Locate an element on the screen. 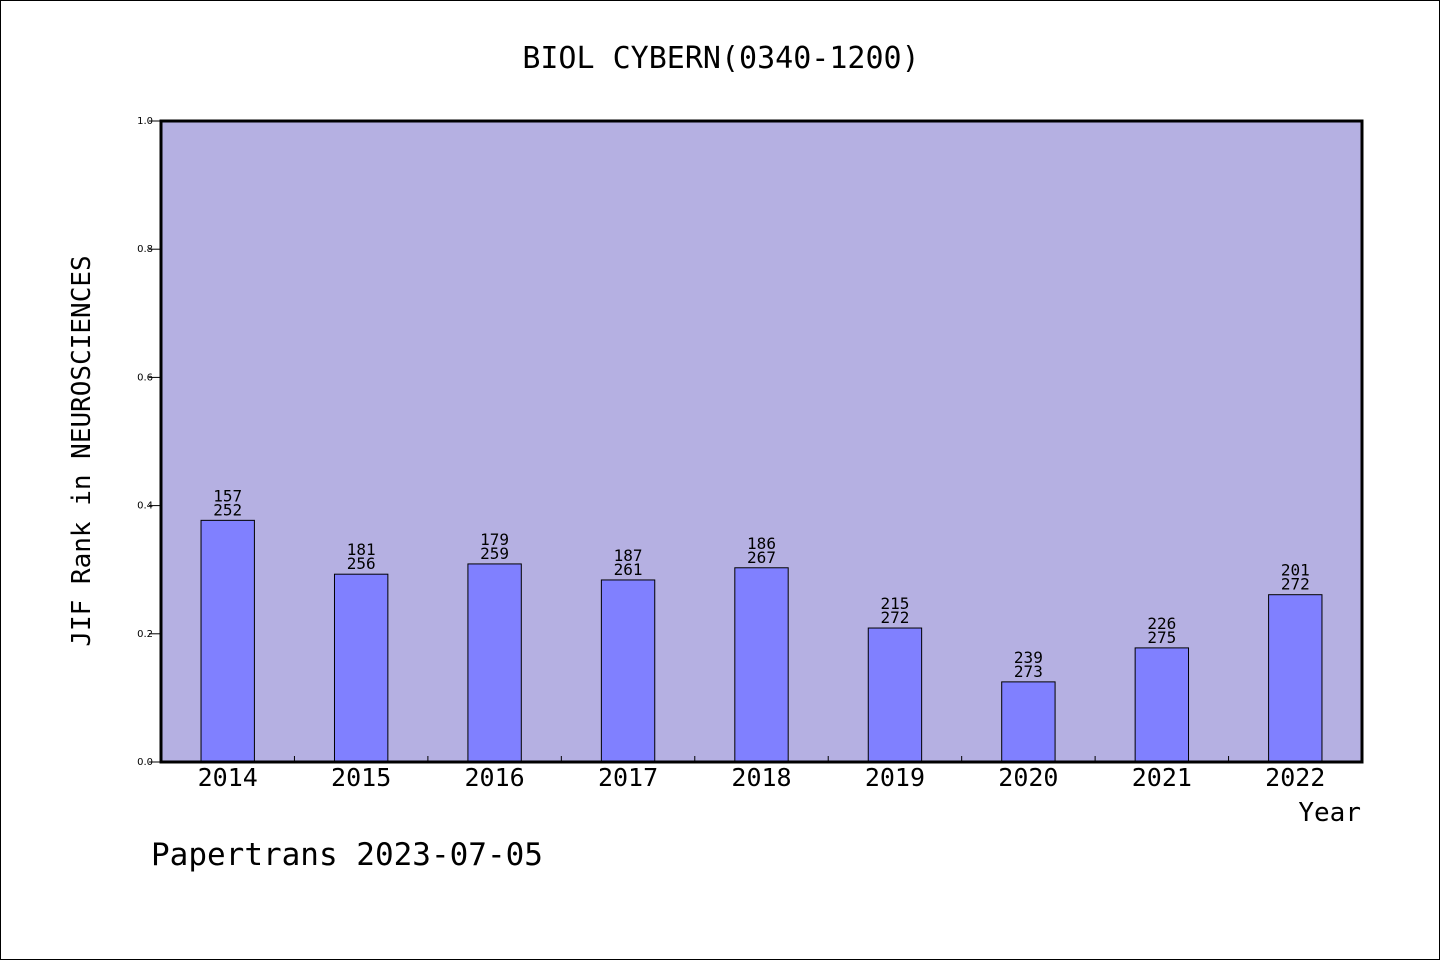  bar-2021 is located at coordinates (1162, 705).